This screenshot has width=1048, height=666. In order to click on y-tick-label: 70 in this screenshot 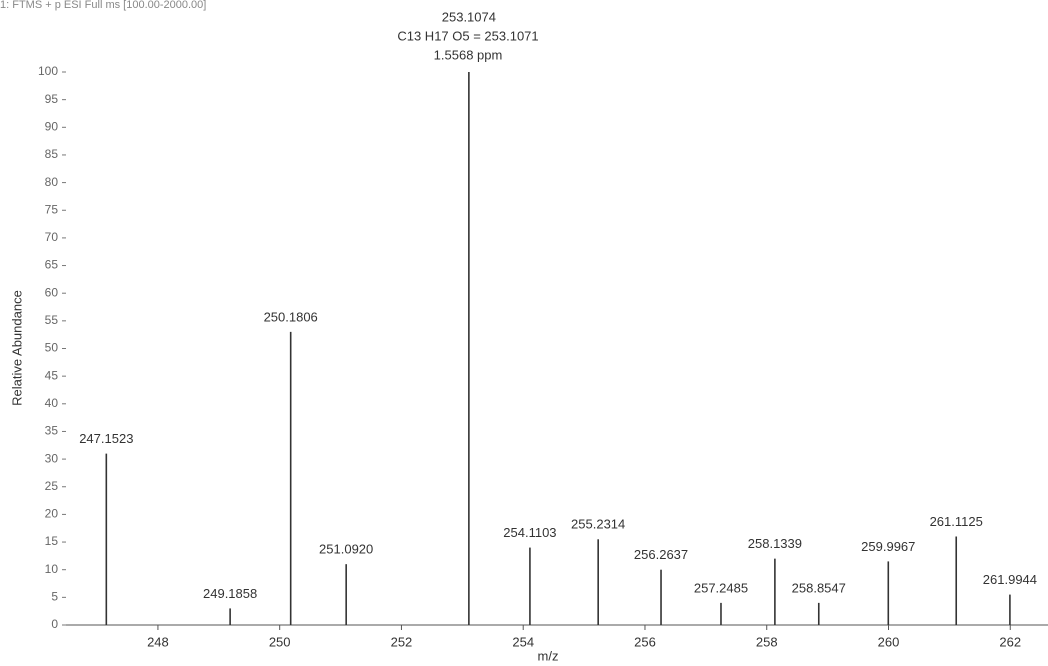, I will do `click(52, 237)`.